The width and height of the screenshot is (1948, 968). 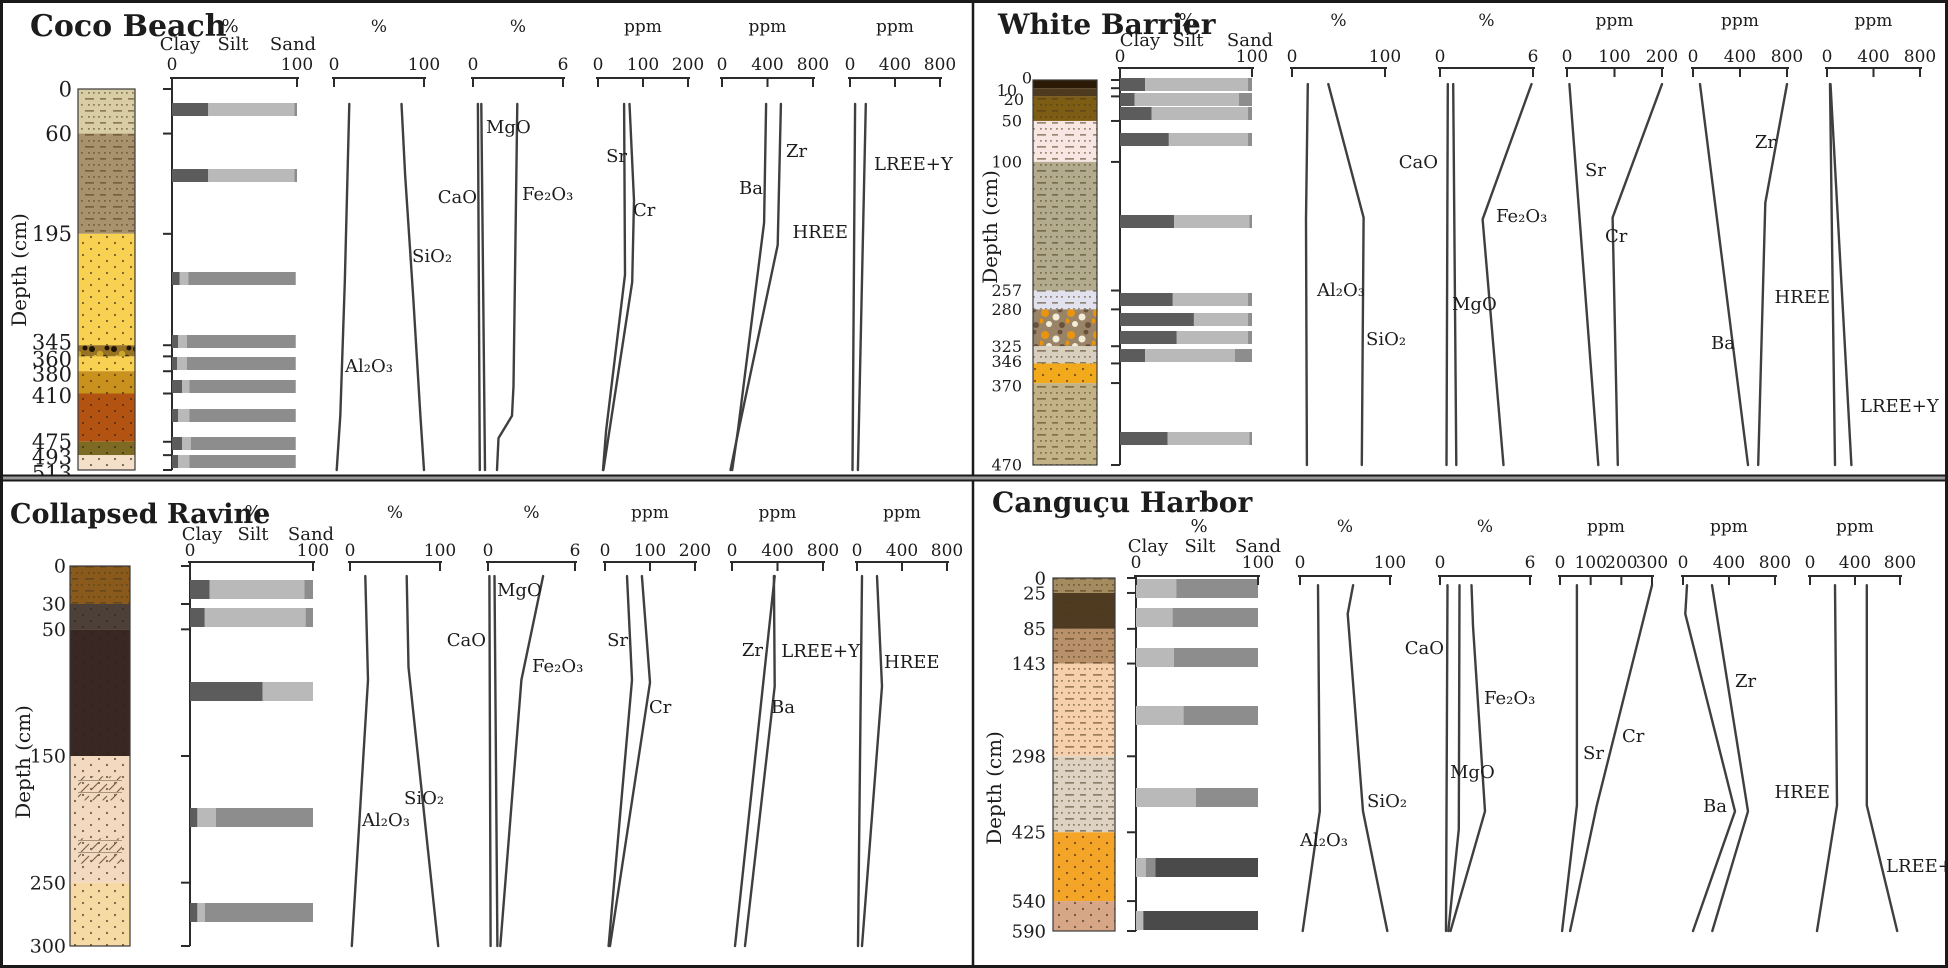 What do you see at coordinates (52, 375) in the screenshot?
I see `depth-tick-label: 380` at bounding box center [52, 375].